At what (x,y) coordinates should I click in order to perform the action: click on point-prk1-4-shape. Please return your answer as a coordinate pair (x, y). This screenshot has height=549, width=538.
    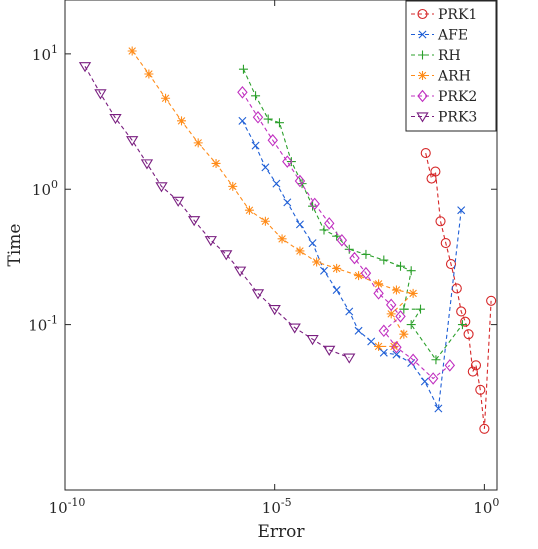
    Looking at the image, I should click on (445, 243).